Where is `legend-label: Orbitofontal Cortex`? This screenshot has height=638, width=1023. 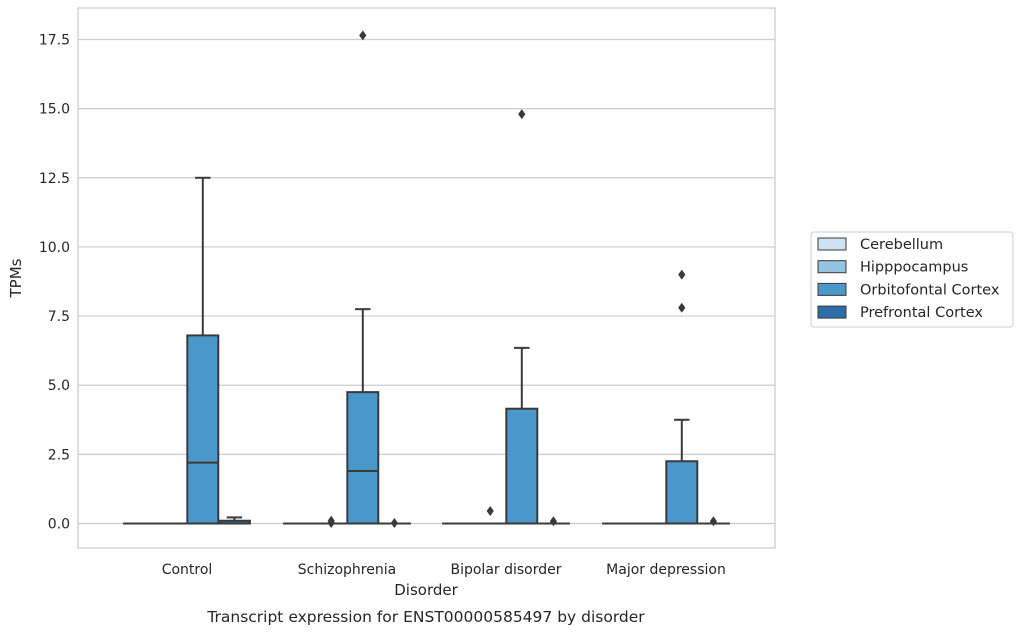
legend-label: Orbitofontal Cortex is located at coordinates (930, 290).